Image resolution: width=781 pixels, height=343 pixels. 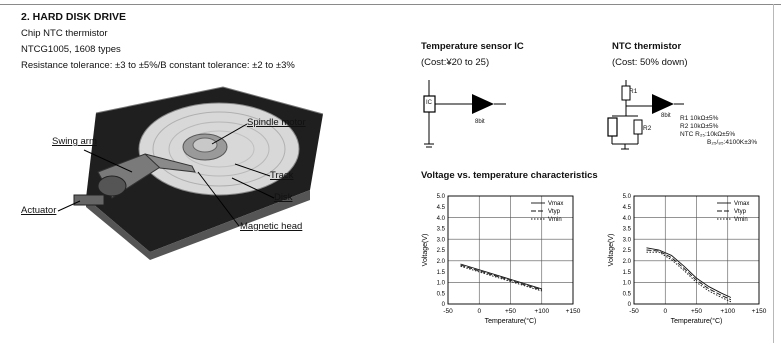 I want to click on label-magnetic-head: Magnetic head, so click(x=271, y=226).